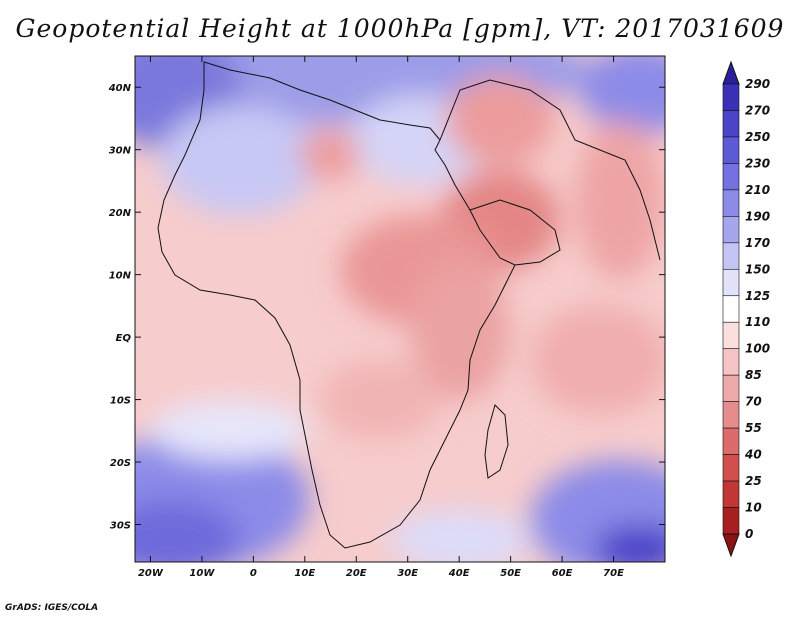 Image resolution: width=800 pixels, height=618 pixels. I want to click on colorbar-label: 55, so click(753, 428).